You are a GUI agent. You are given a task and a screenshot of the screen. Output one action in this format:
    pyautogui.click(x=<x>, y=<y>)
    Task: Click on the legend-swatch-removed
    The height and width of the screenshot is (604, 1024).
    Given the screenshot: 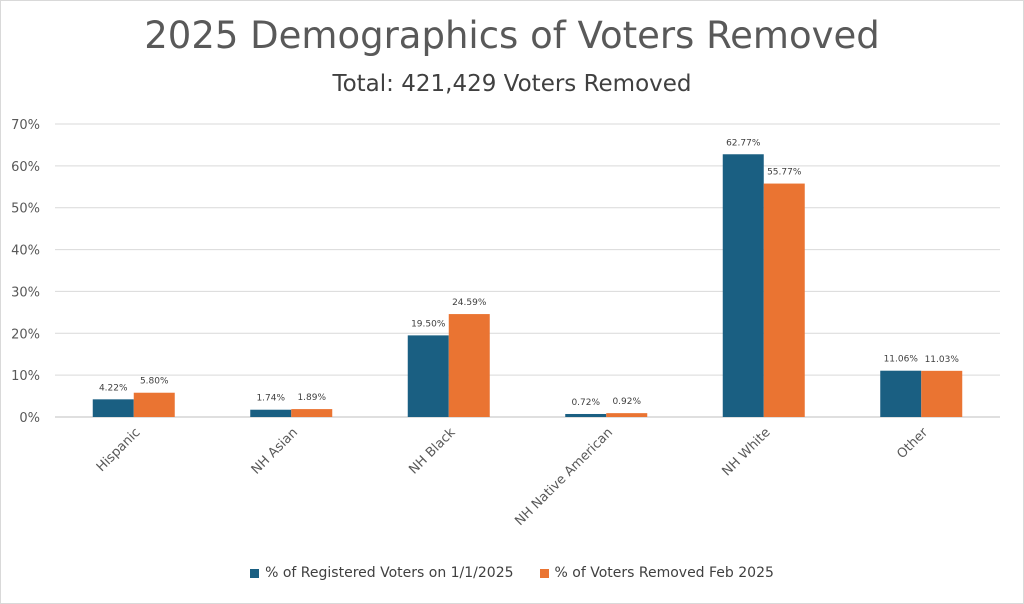 What is the action you would take?
    pyautogui.click(x=544, y=573)
    